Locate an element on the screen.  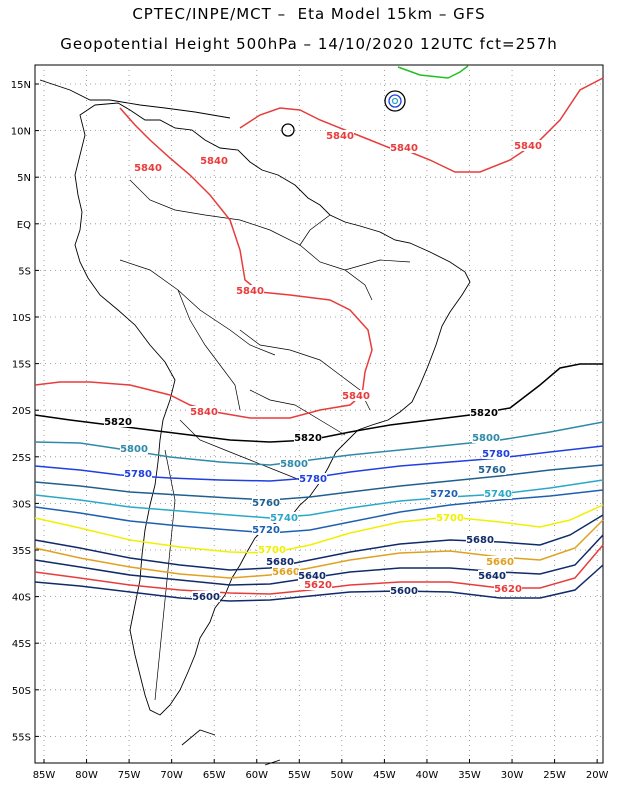
contour-label-5740: 5740 is located at coordinates (284, 518).